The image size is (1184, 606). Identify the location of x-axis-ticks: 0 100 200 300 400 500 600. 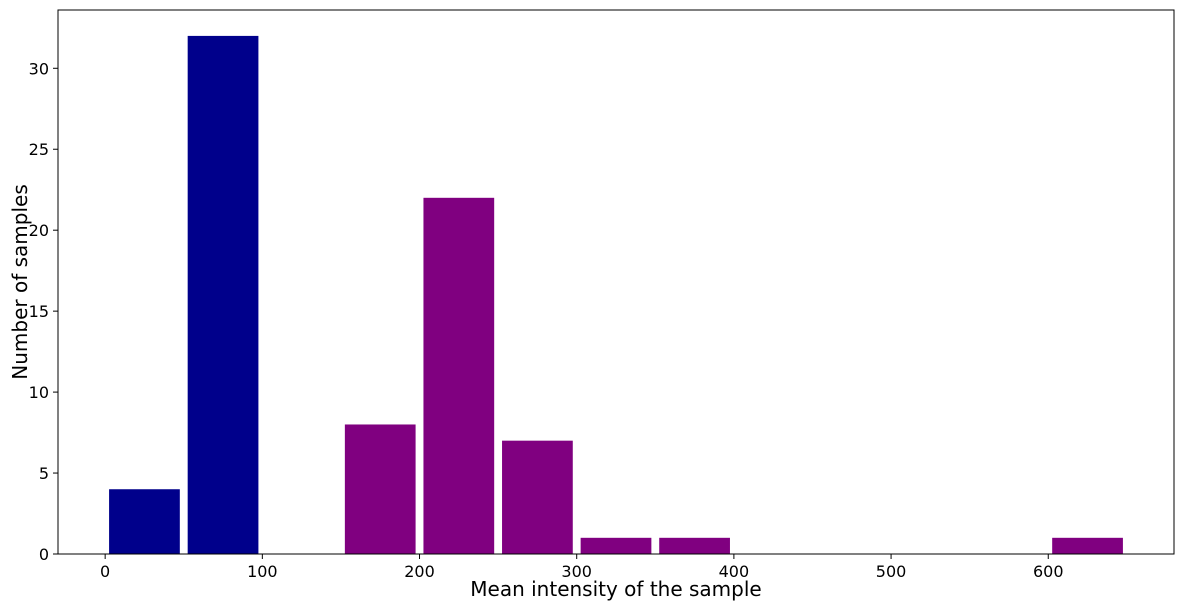
(582, 567).